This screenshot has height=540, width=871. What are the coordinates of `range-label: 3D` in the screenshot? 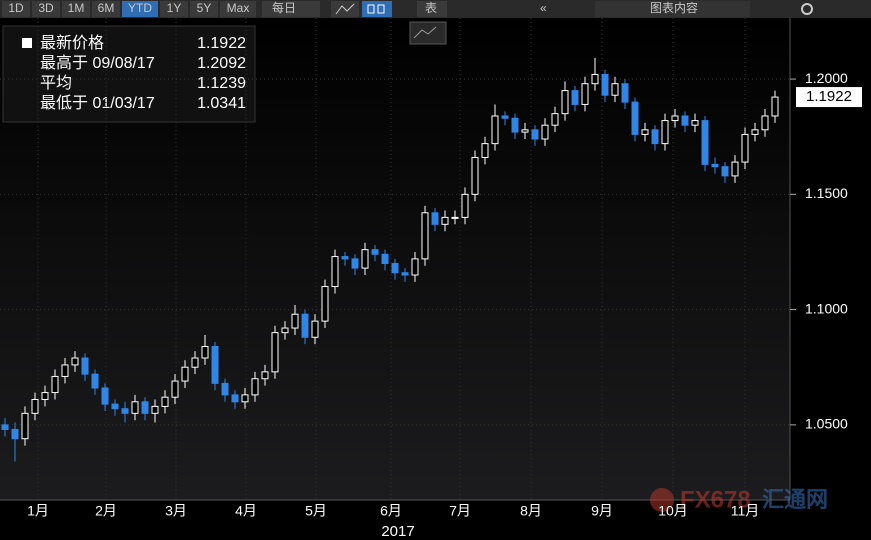 It's located at (46, 8).